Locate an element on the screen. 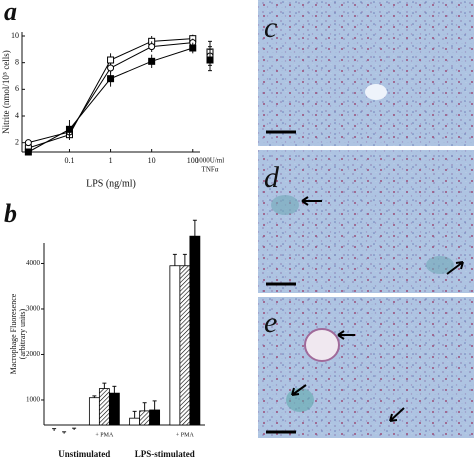 The height and width of the screenshot is (463, 474). panel-label: d is located at coordinates (272, 177).